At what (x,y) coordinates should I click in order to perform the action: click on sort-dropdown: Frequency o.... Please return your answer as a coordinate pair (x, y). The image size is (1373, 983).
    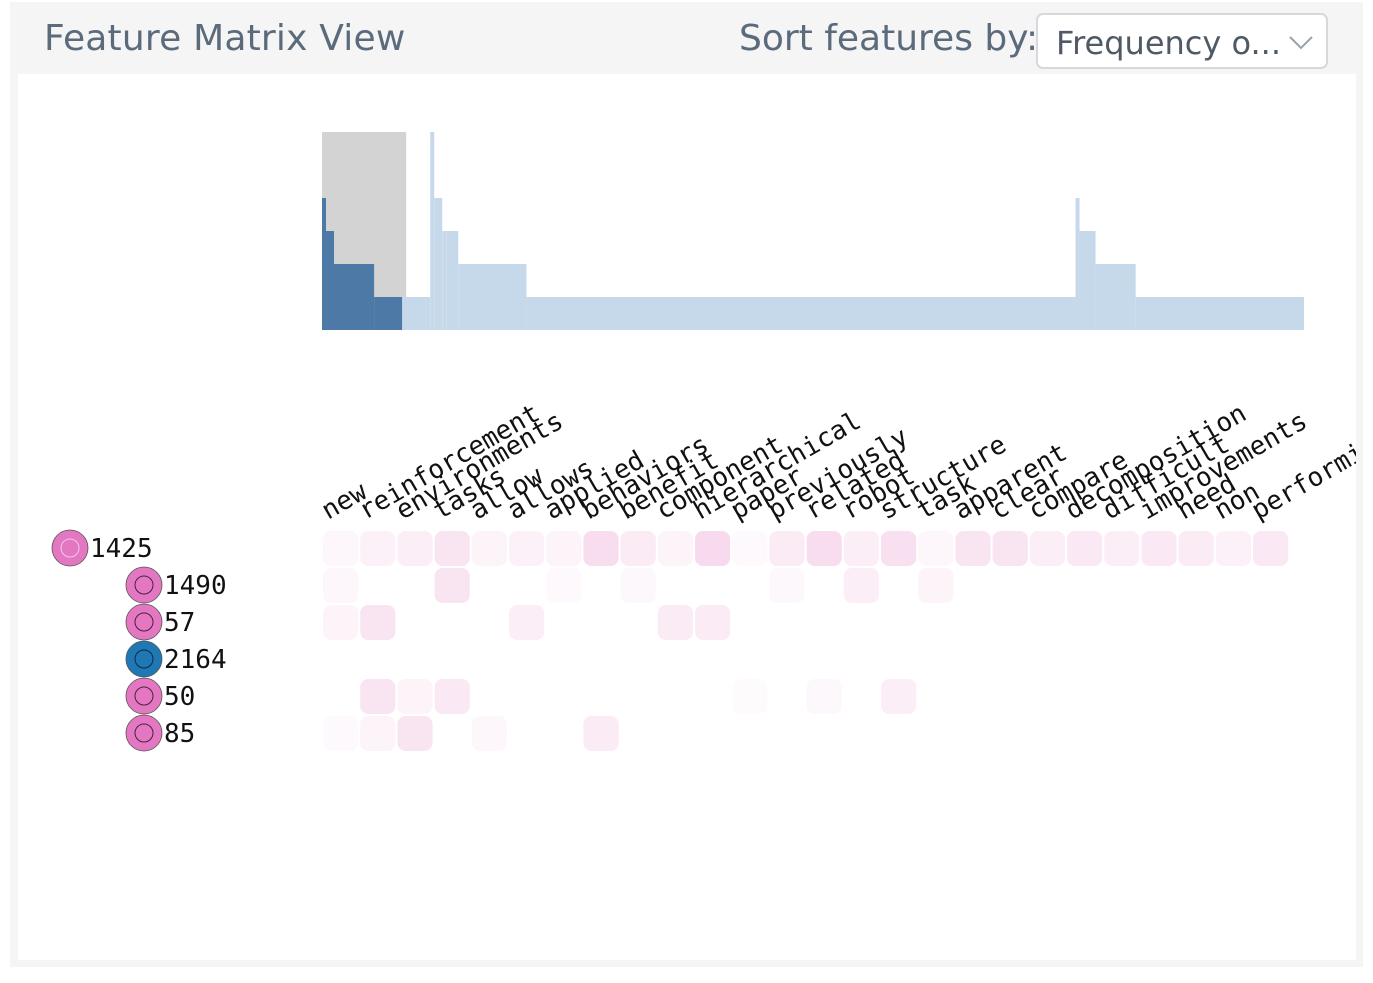
    Looking at the image, I should click on (1182, 41).